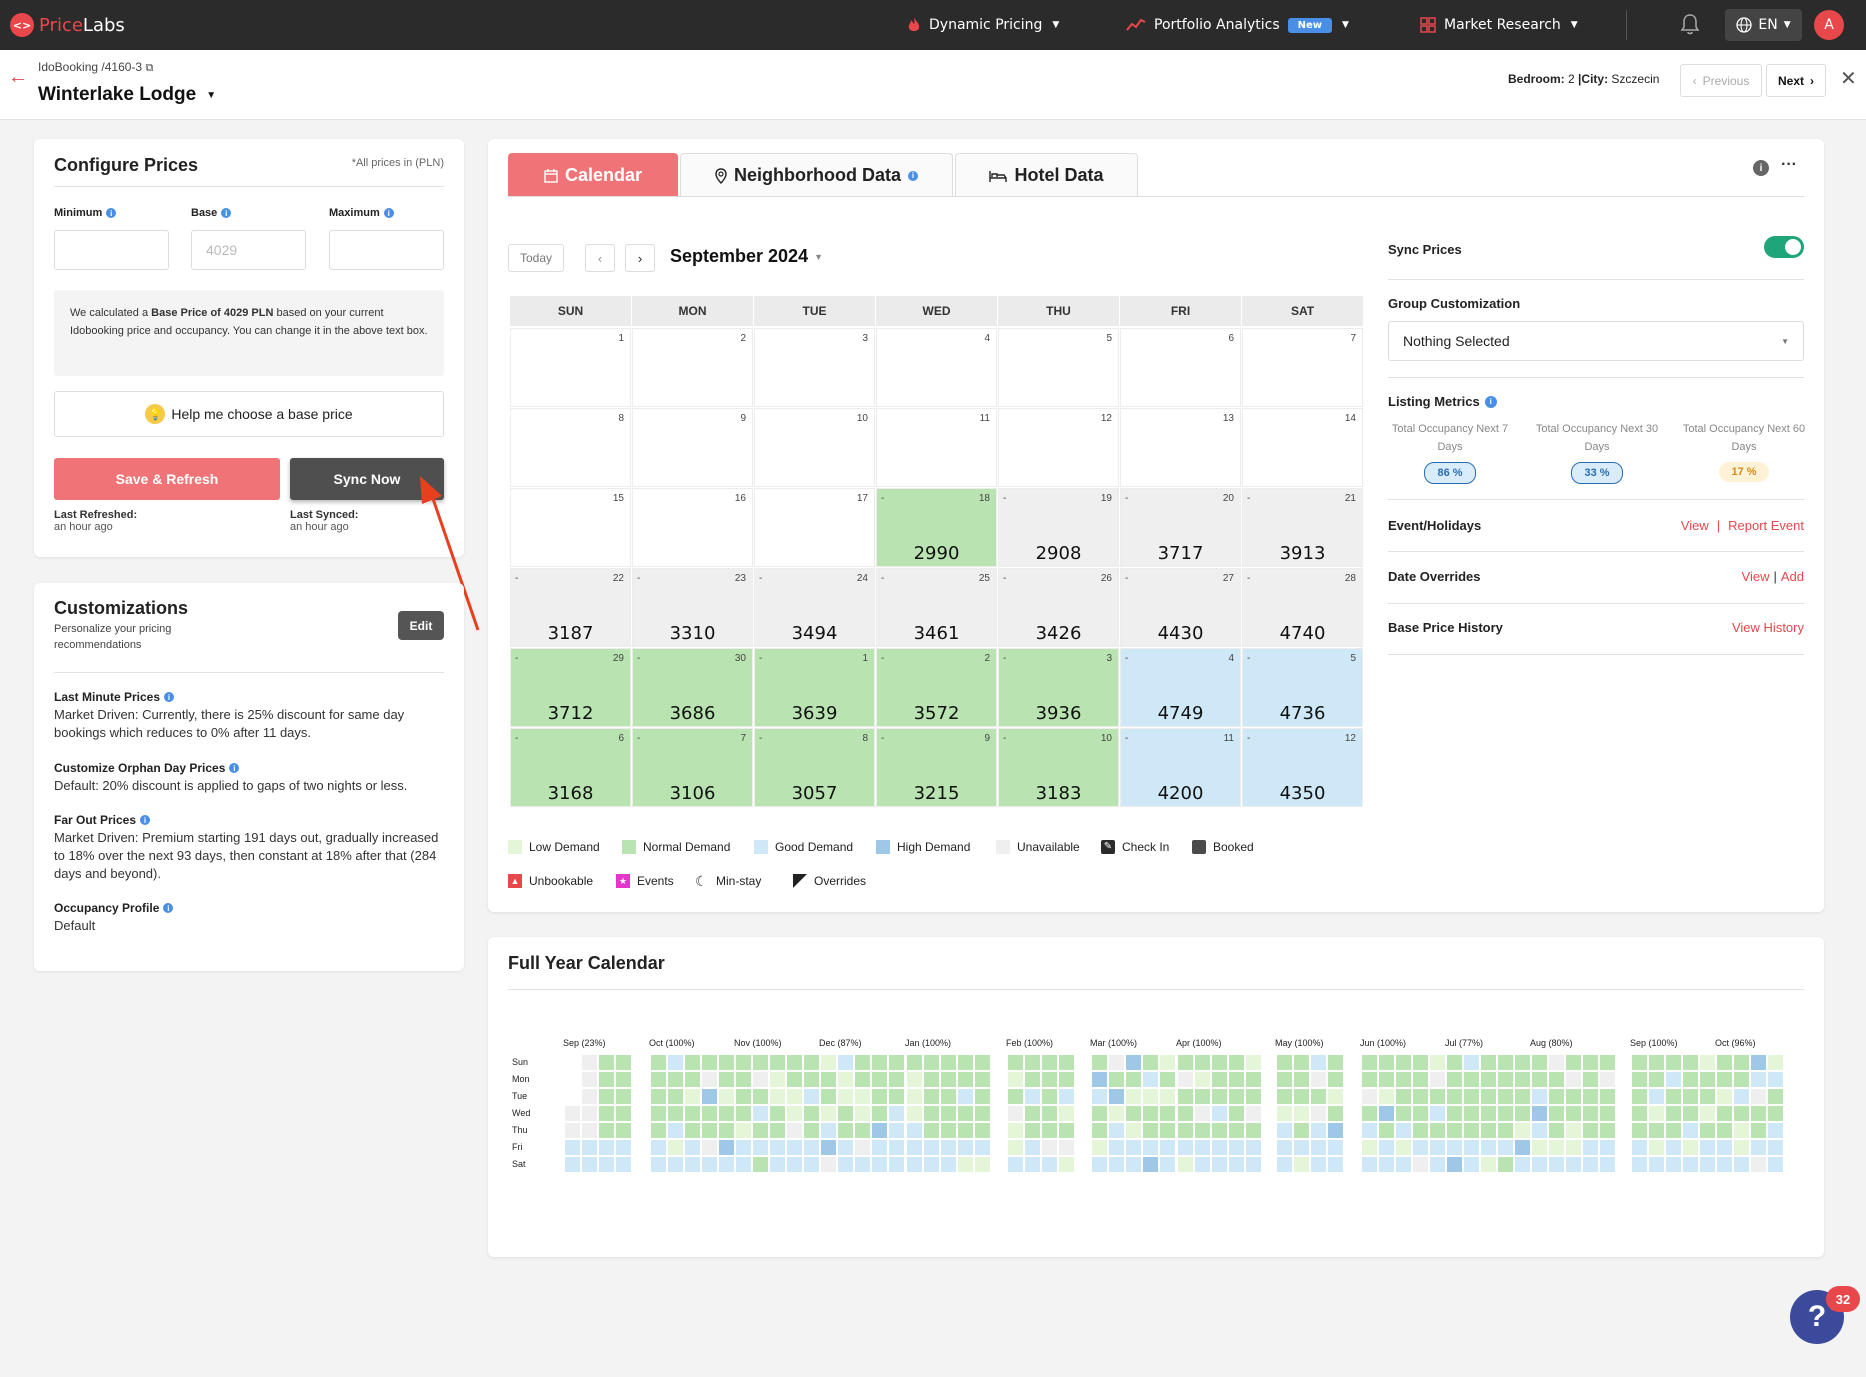 The width and height of the screenshot is (1866, 1377). What do you see at coordinates (1180, 767) in the screenshot?
I see `calendar-day-cell: 11 - 4200` at bounding box center [1180, 767].